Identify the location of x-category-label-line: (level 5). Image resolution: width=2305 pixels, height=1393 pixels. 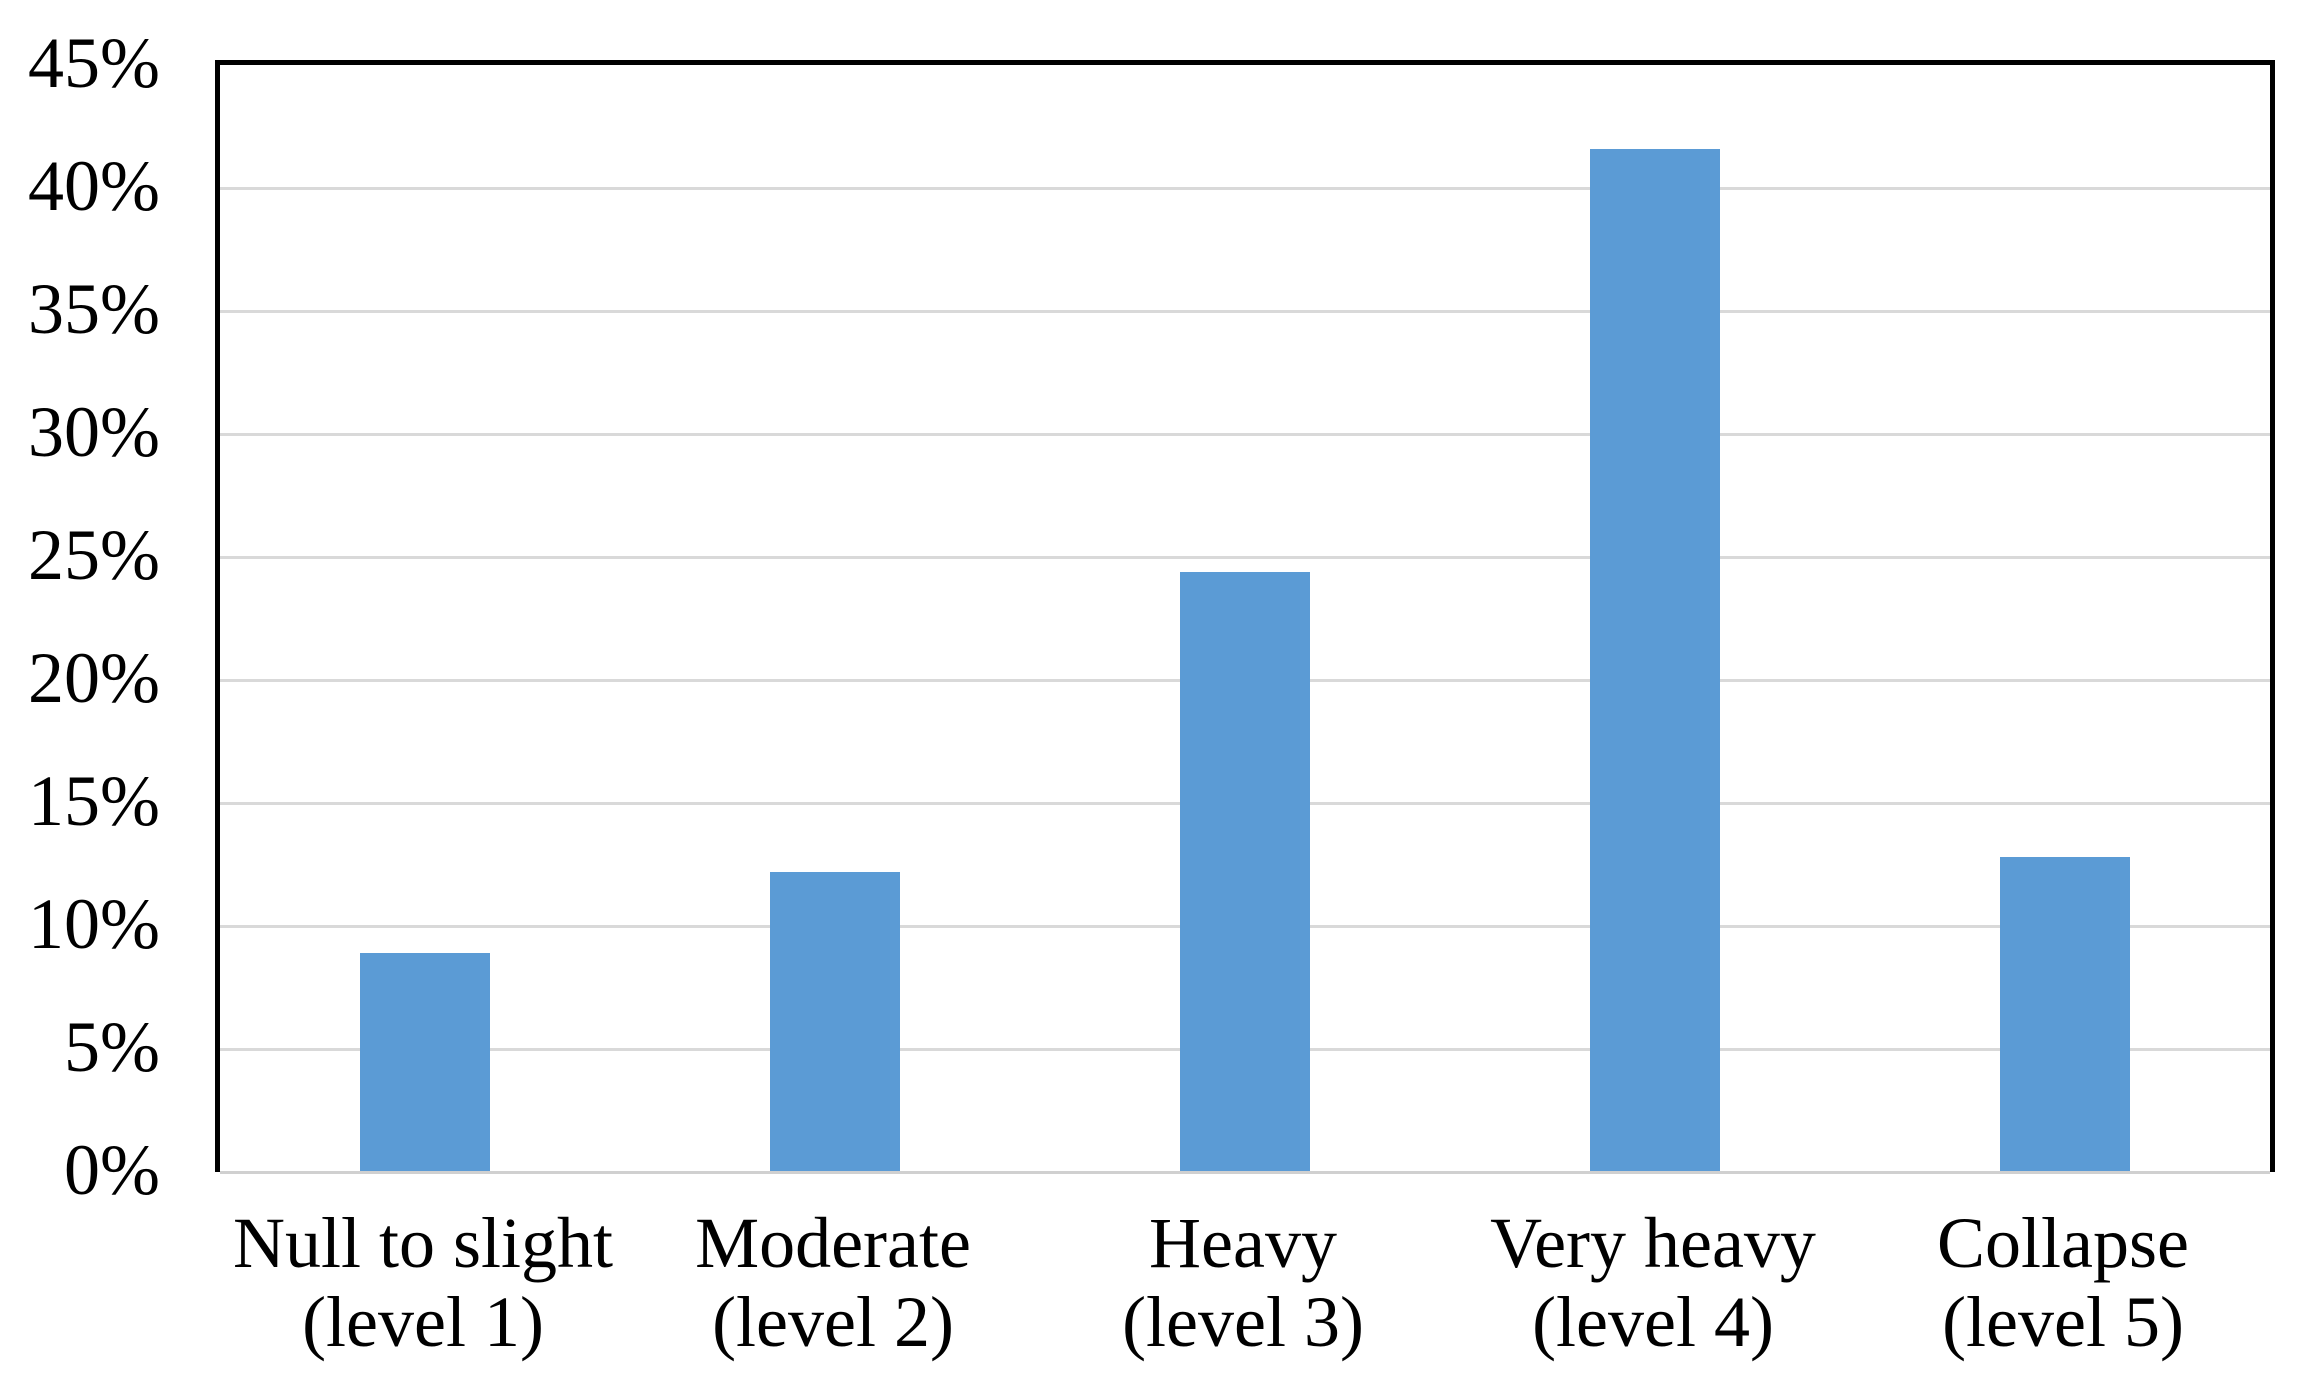
(2063, 1322).